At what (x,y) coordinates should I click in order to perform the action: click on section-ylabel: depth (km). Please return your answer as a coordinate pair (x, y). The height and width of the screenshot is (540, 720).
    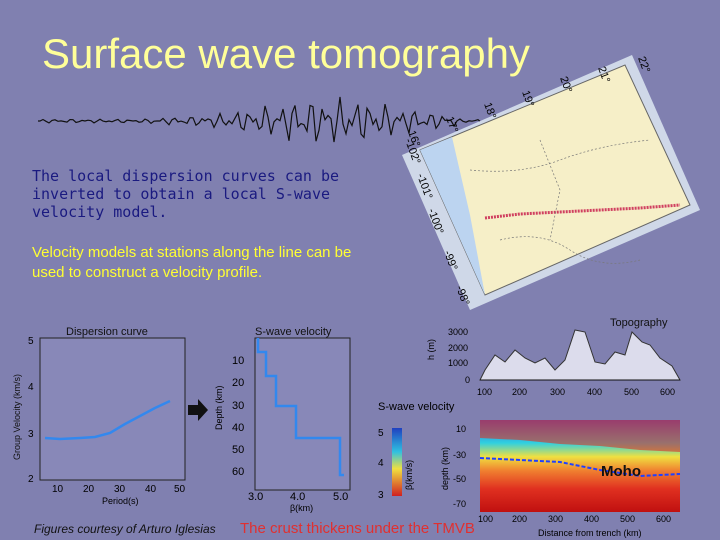
    Looking at the image, I should click on (445, 468).